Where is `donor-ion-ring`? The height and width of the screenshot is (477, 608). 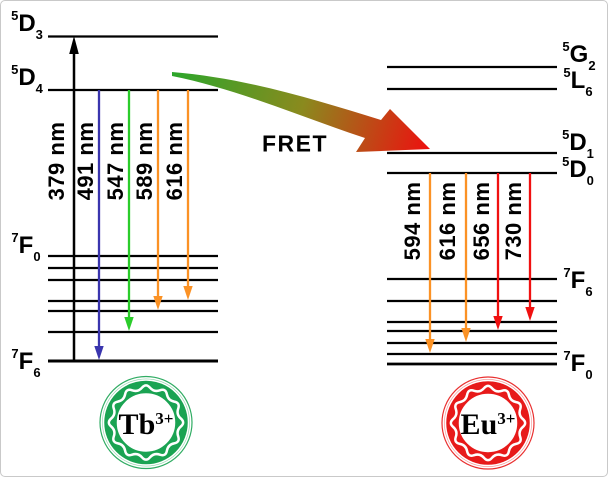 donor-ion-ring is located at coordinates (146, 422).